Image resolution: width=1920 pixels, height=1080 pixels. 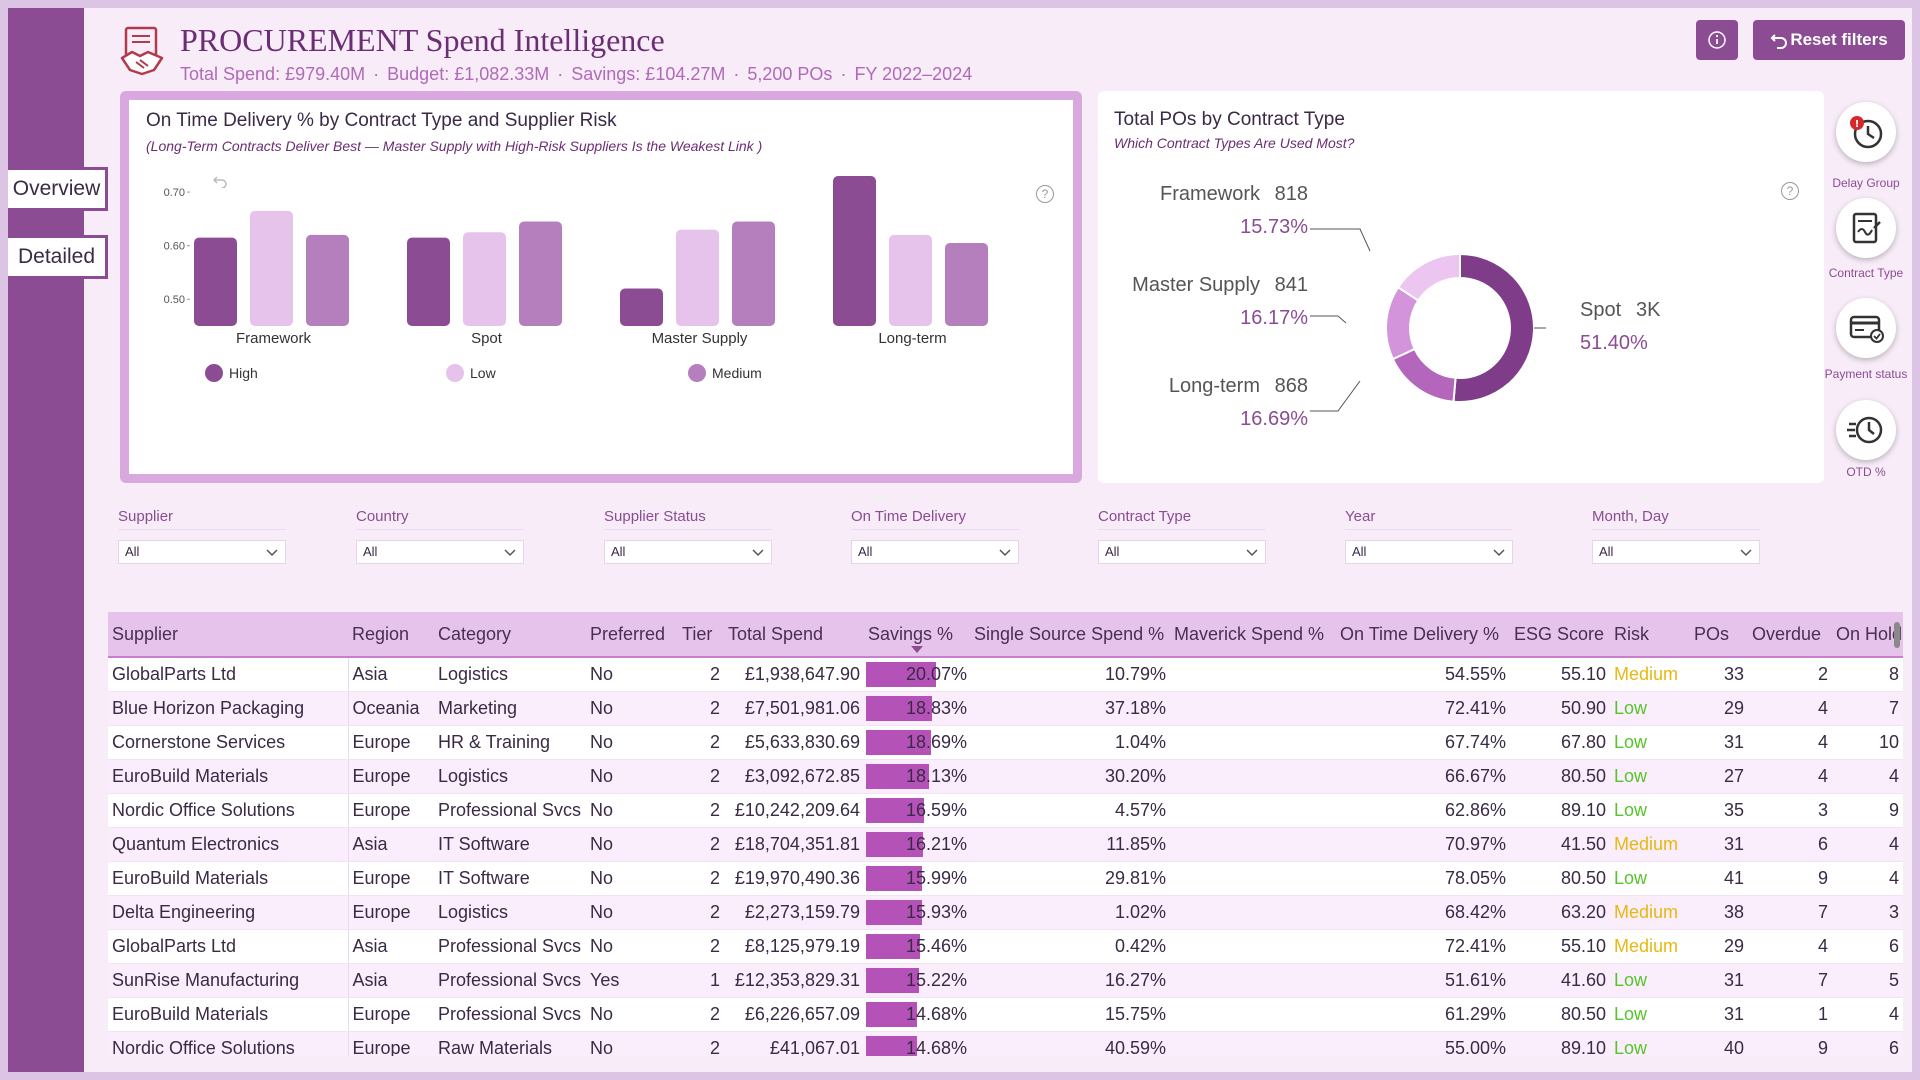 What do you see at coordinates (1790, 635) in the screenshot?
I see `column-header: Overdue` at bounding box center [1790, 635].